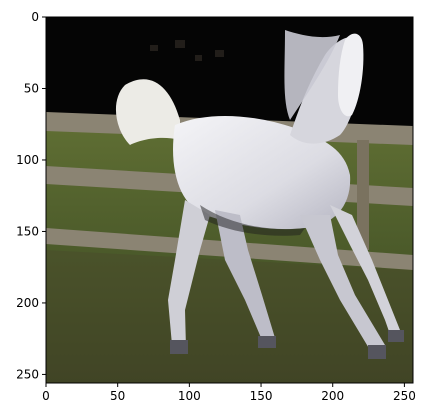  Describe the element at coordinates (31, 88) in the screenshot. I see `y-tick-label: 50` at that location.